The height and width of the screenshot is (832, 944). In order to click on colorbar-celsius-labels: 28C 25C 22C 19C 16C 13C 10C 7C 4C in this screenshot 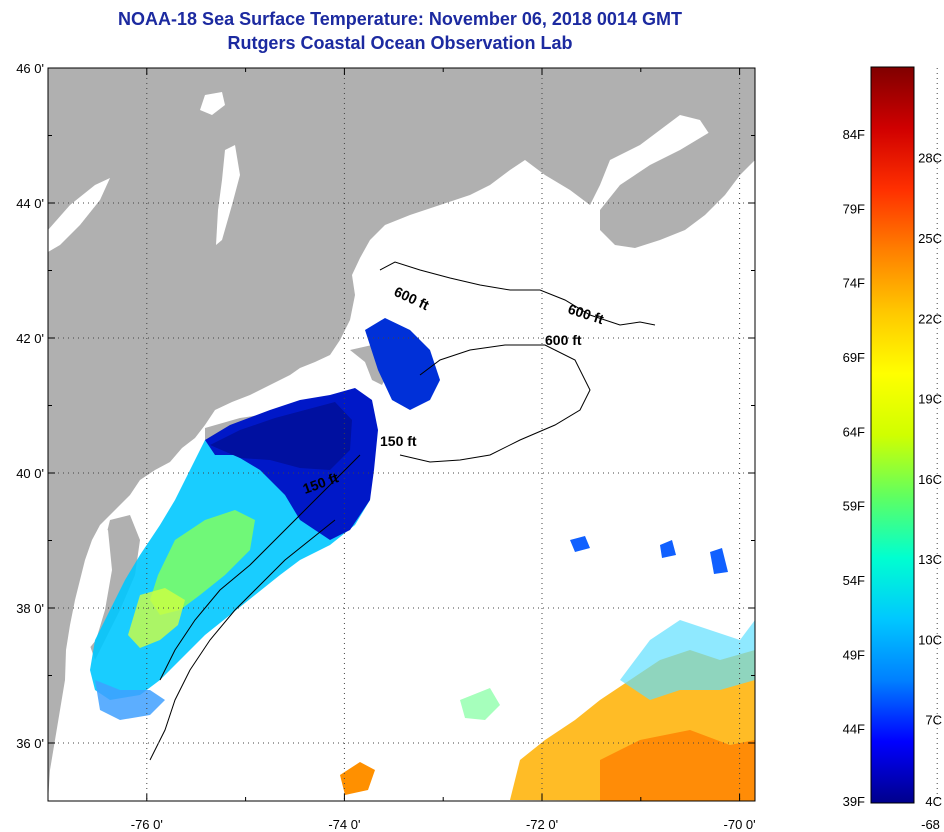, I will do `click(930, 480)`.